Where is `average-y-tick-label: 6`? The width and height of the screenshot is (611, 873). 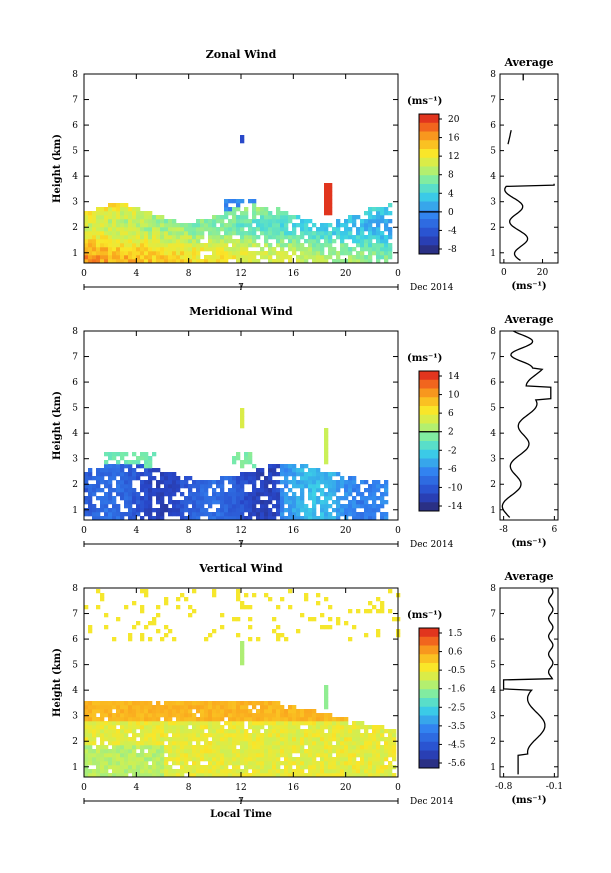
average-y-tick-label: 6 is located at coordinates (493, 126).